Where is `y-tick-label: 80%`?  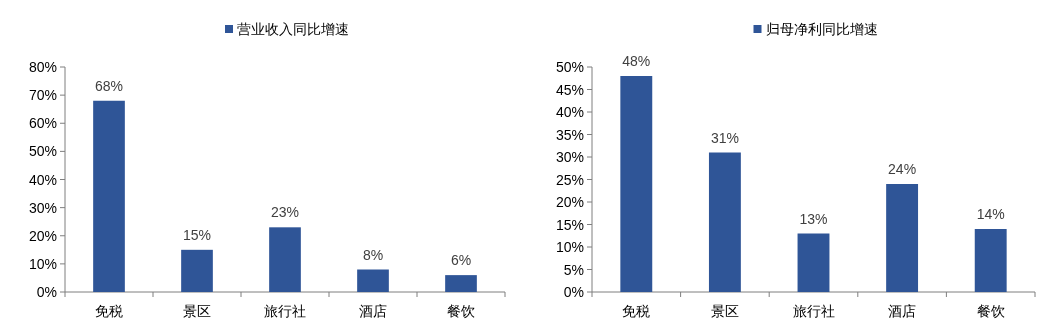 y-tick-label: 80% is located at coordinates (42, 67).